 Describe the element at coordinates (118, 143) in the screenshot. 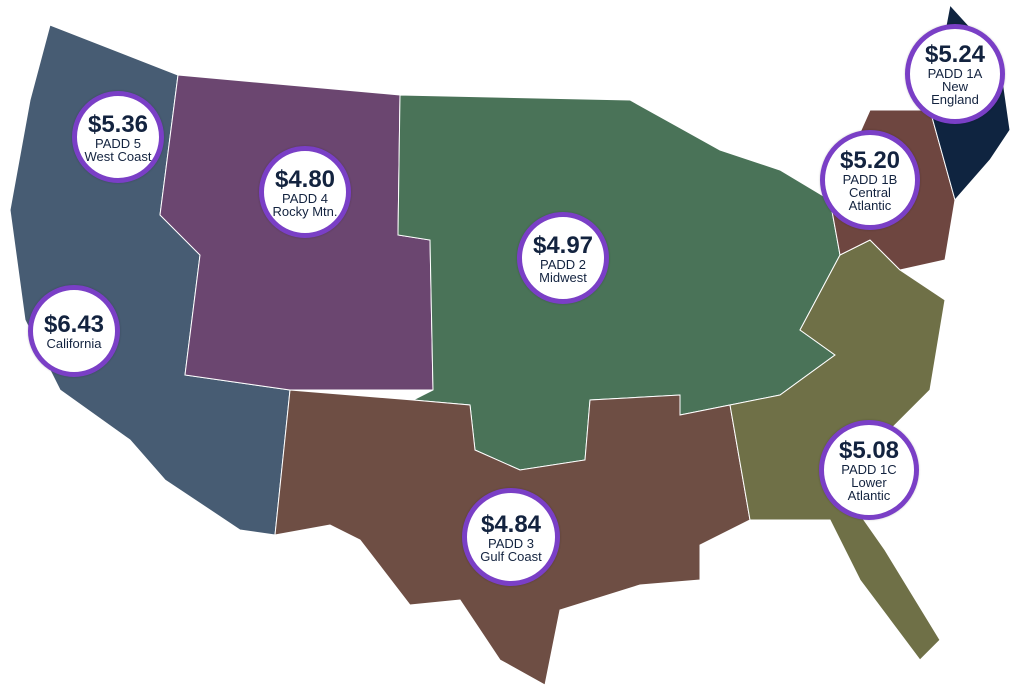

I see `label: PADD 5` at that location.